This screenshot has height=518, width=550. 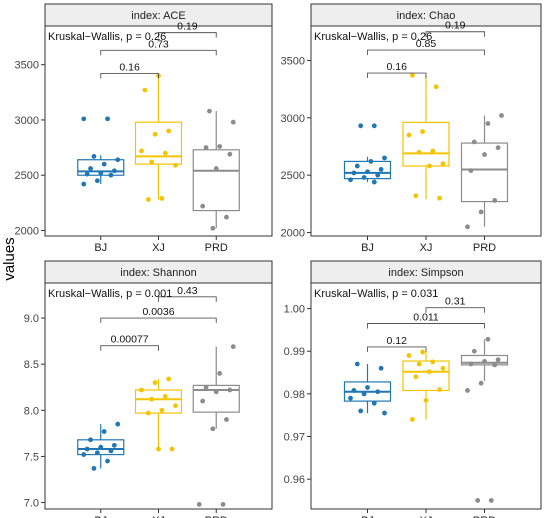 I want to click on y-tick-label: 3500, so click(x=293, y=61).